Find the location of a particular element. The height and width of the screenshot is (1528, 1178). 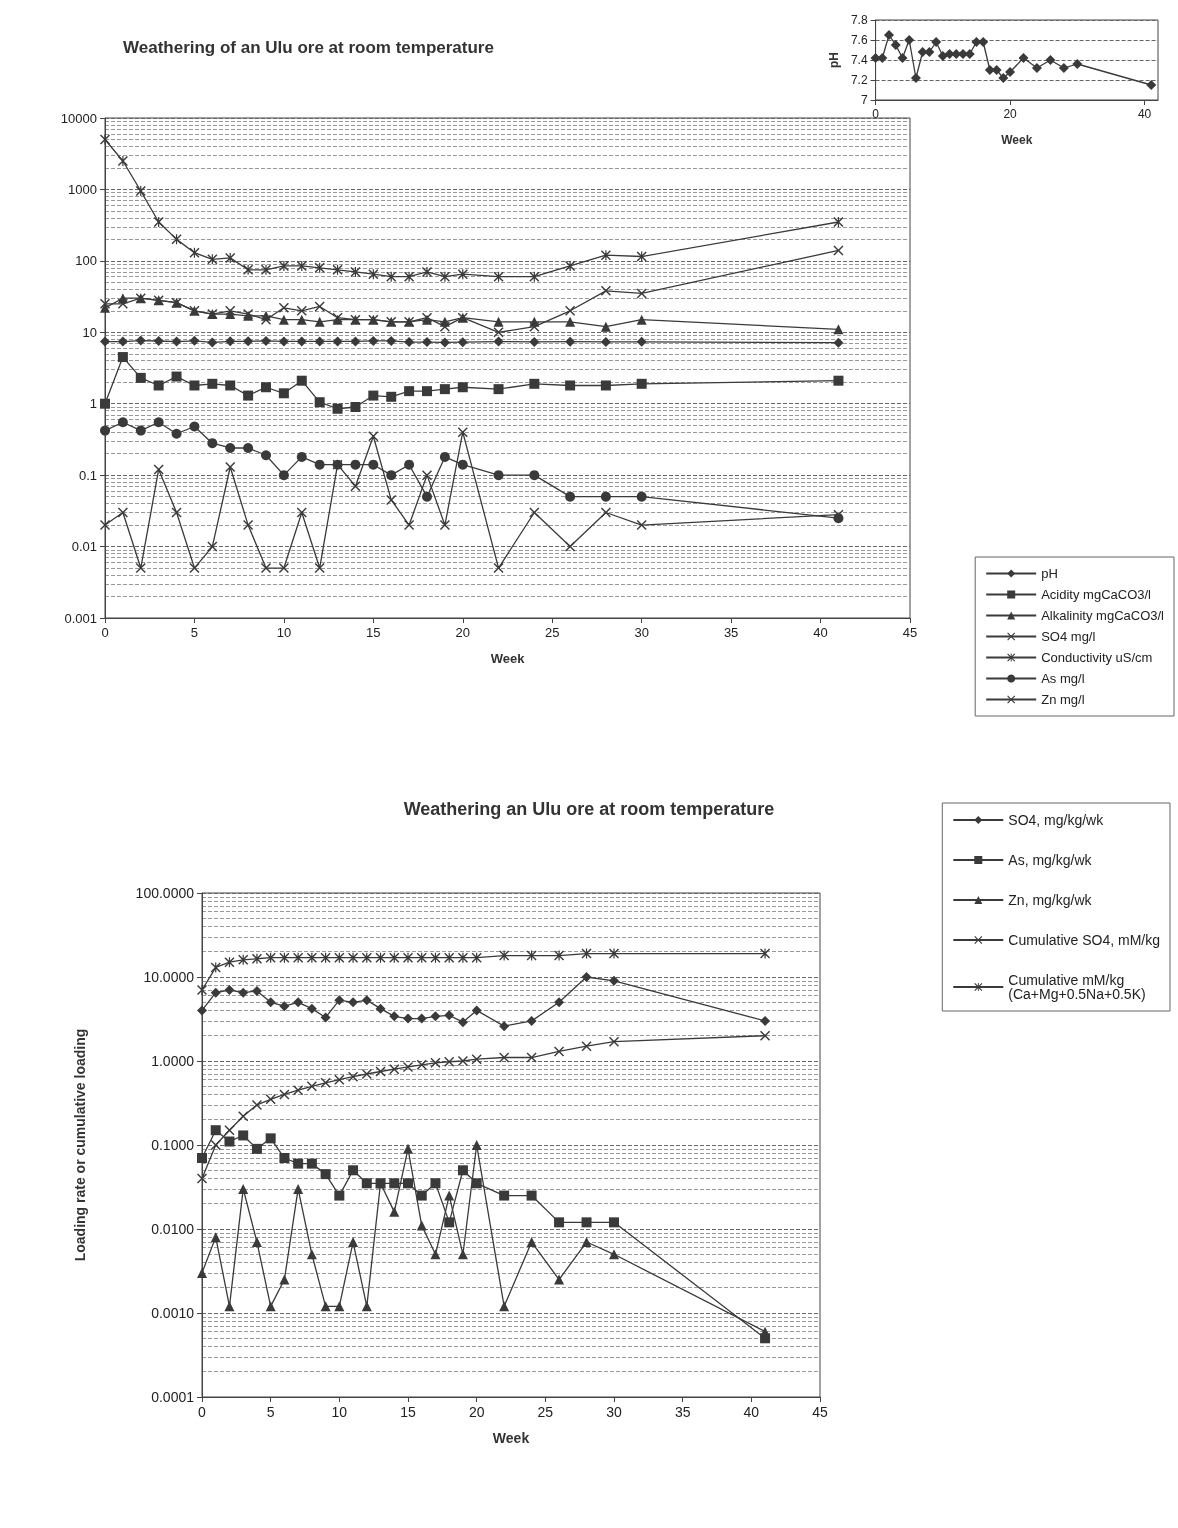

legend-label: pH is located at coordinates (1049, 573).